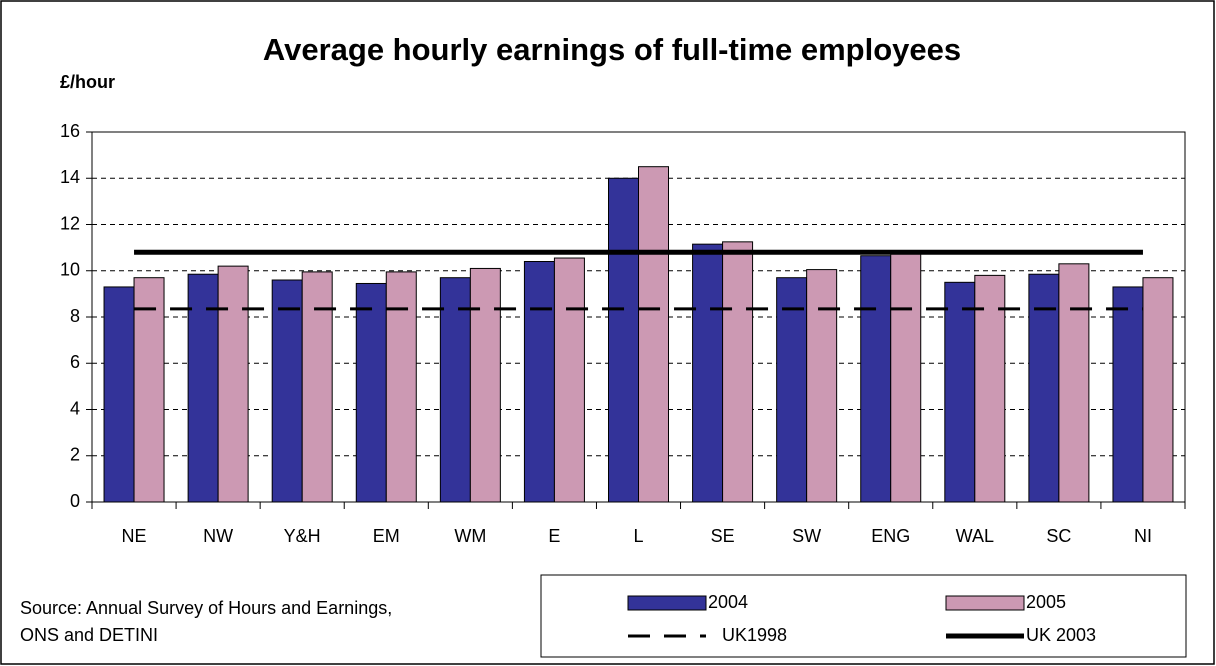  Describe the element at coordinates (728, 602) in the screenshot. I see `legend-label: 2004` at that location.